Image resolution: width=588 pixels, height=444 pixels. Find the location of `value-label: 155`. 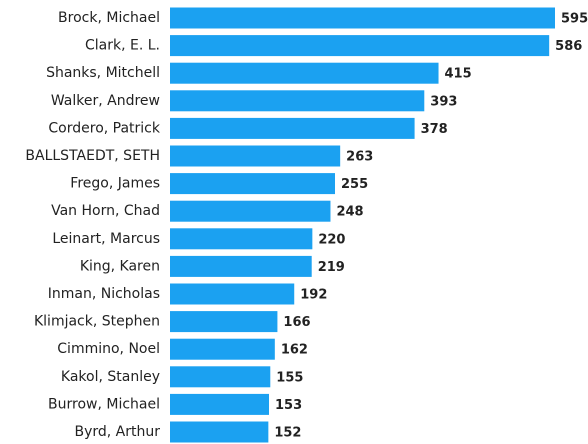

value-label: 155 is located at coordinates (289, 377).